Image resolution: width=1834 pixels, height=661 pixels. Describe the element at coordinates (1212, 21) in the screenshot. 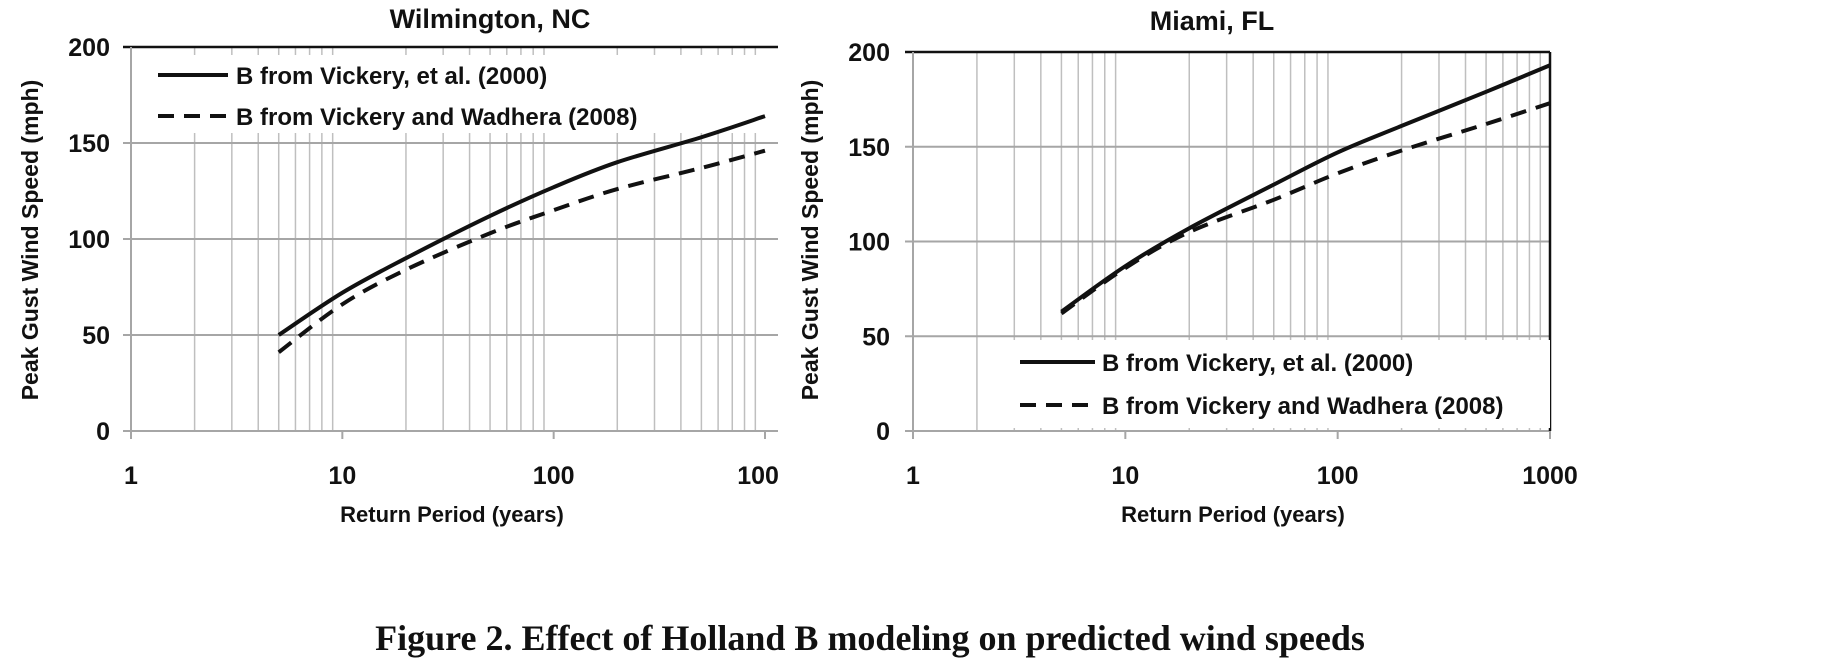

I see `chart-title: Miami, FL` at that location.